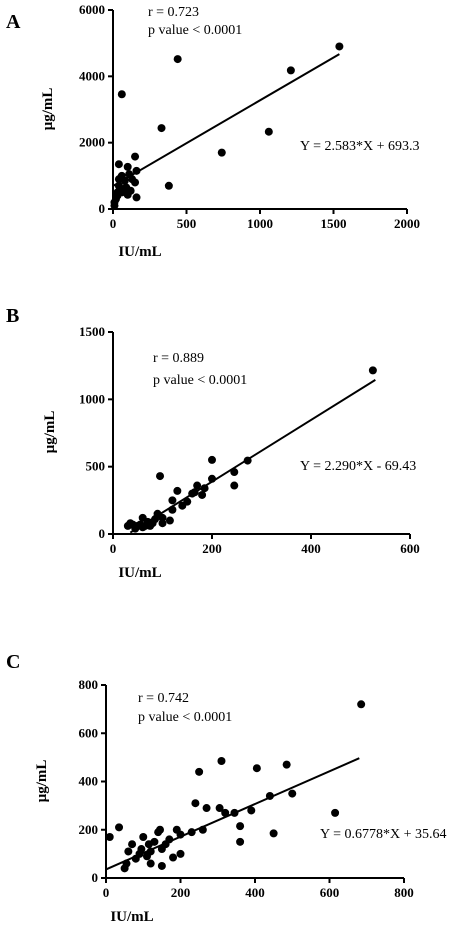 The height and width of the screenshot is (934, 474). I want to click on x-tick-label: 200, so click(212, 548).